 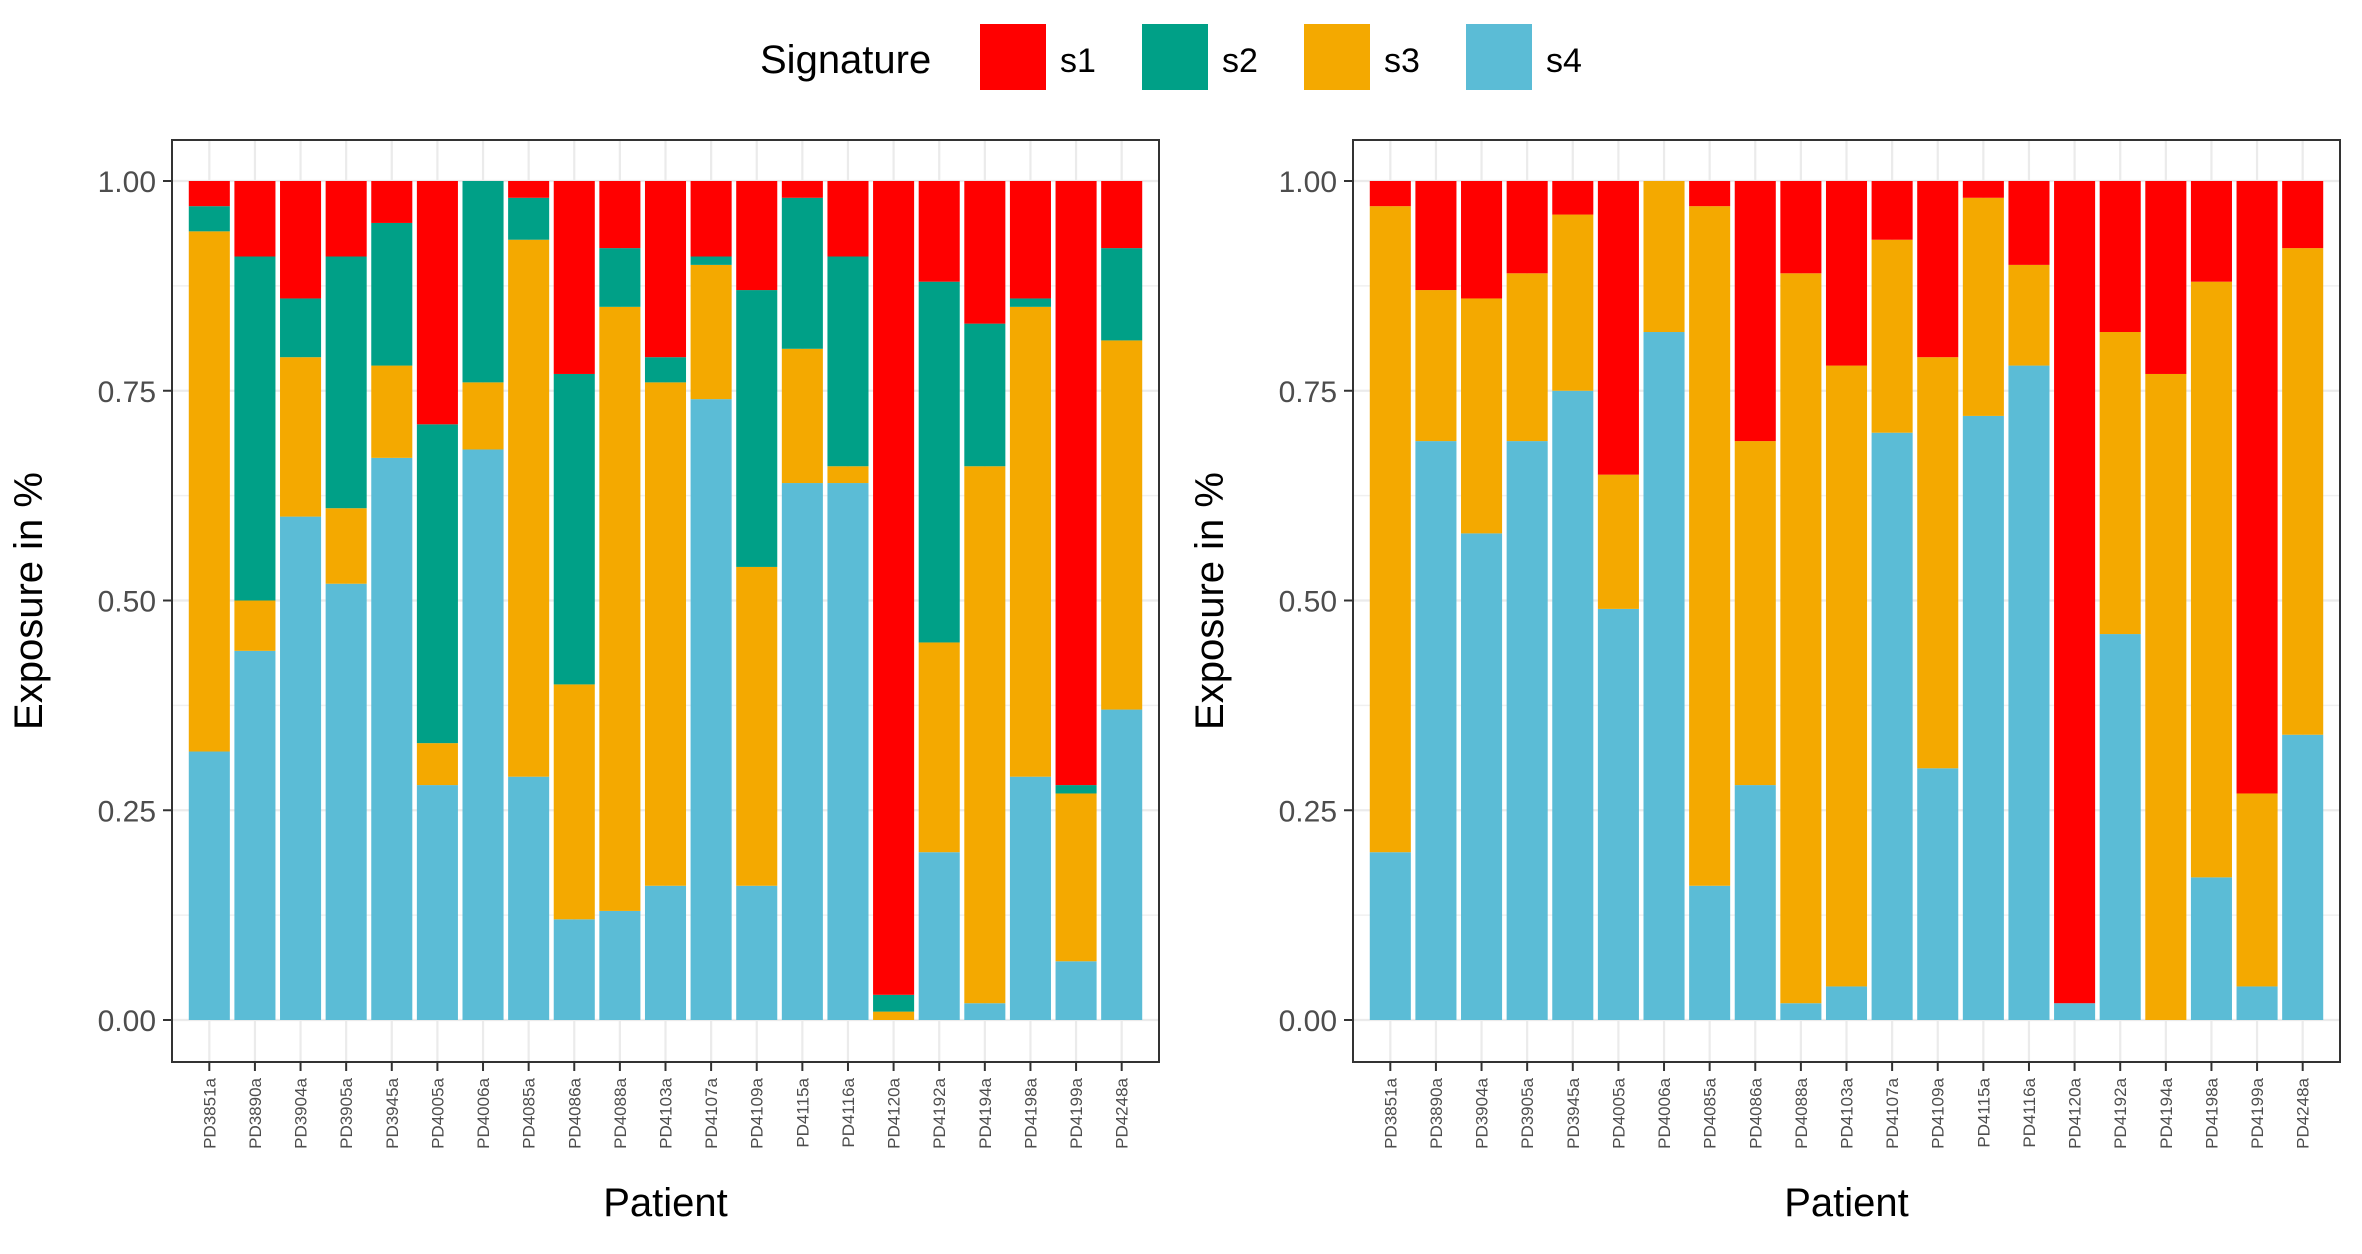 What do you see at coordinates (392, 411) in the screenshot?
I see `bar-s3-PD3945a` at bounding box center [392, 411].